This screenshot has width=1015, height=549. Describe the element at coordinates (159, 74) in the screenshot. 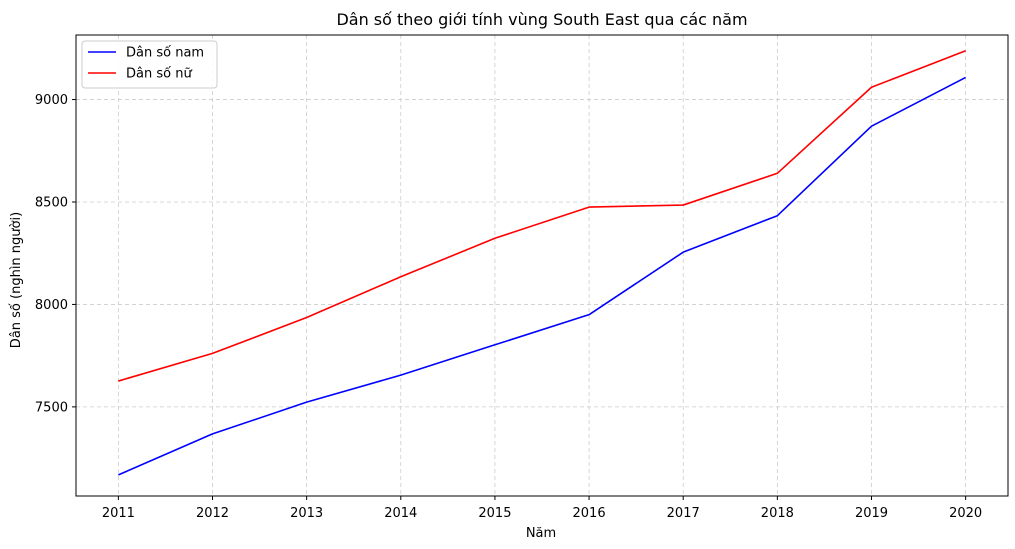

I see `legend-label-2: Dân số nữ` at that location.